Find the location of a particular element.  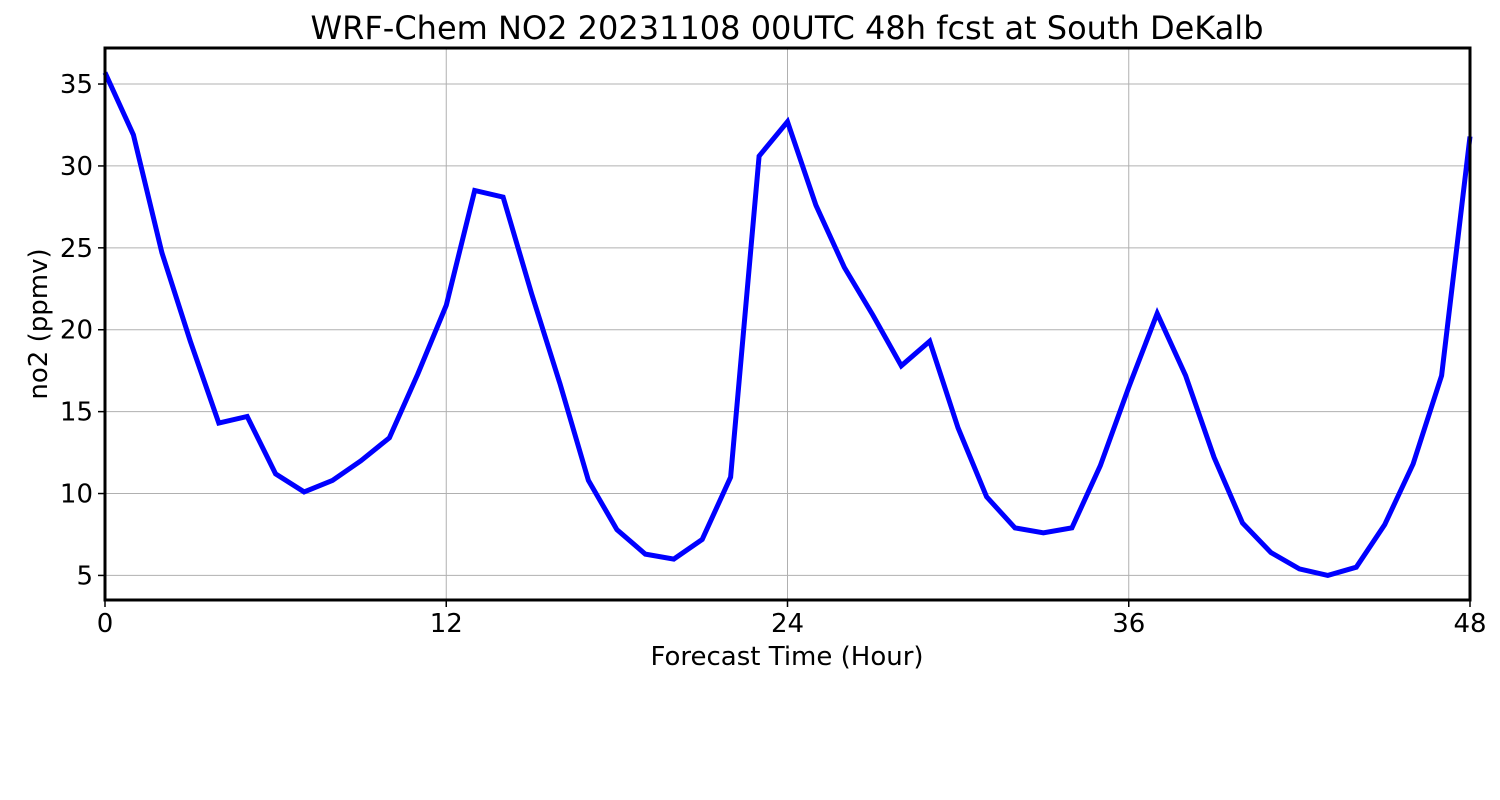

x-tick-label: 12 is located at coordinates (446, 624).